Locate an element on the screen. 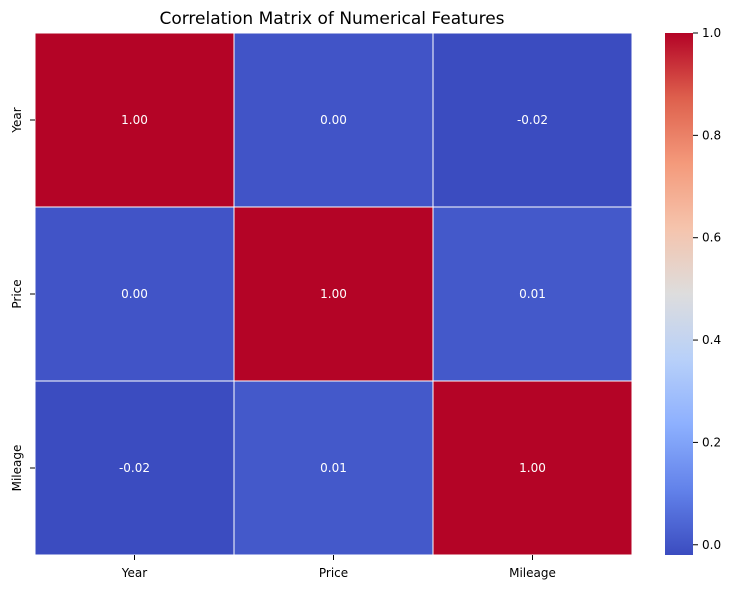 Image resolution: width=735 pixels, height=589 pixels. colorbar: 0.0 0.2 0.4 0.6 0.8 1.0 is located at coordinates (693, 290).